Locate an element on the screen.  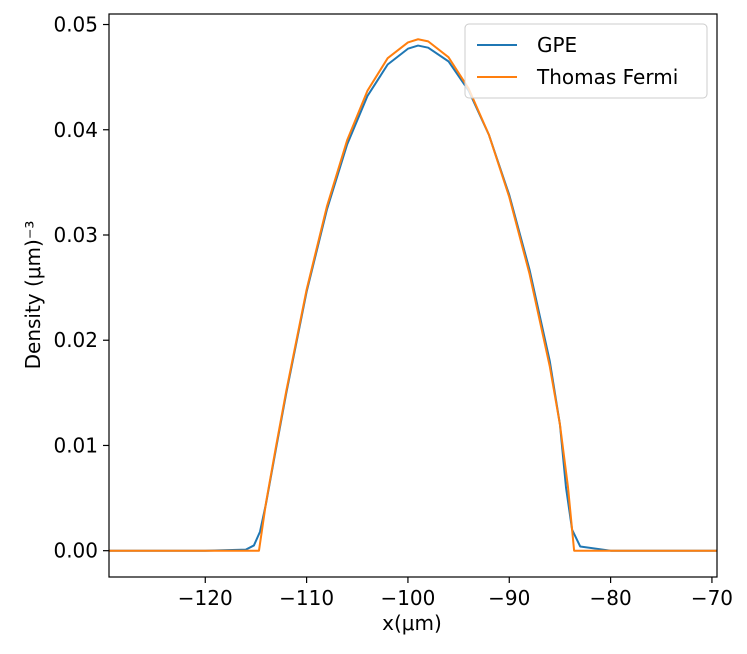
x-tick-label: −120 is located at coordinates (205, 598).